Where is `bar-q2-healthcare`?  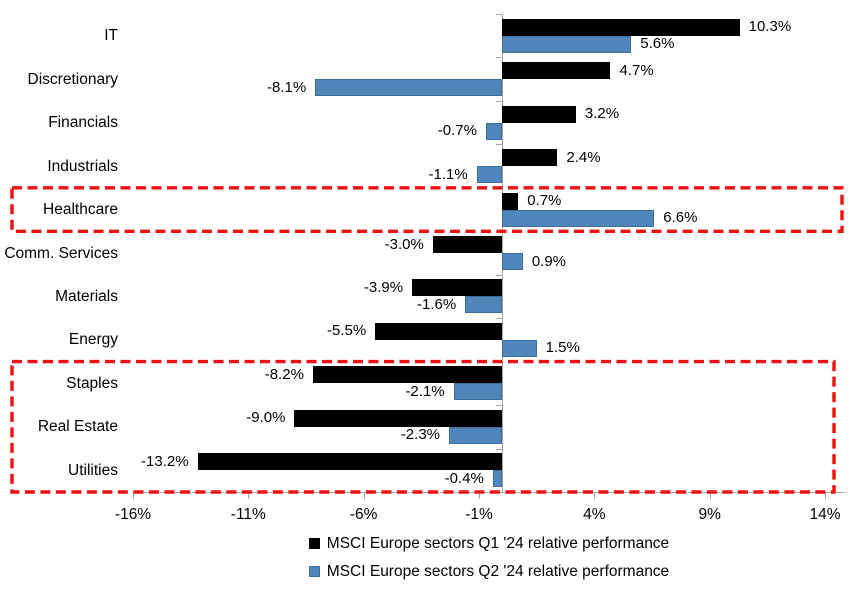 bar-q2-healthcare is located at coordinates (578, 218).